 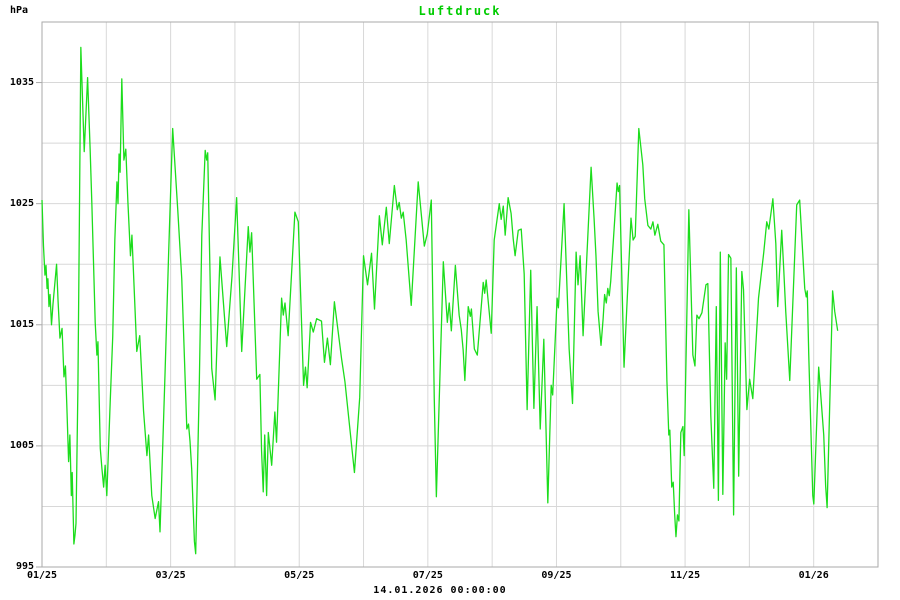 I want to click on y-axis-tick-label: 995, so click(x=24, y=566).